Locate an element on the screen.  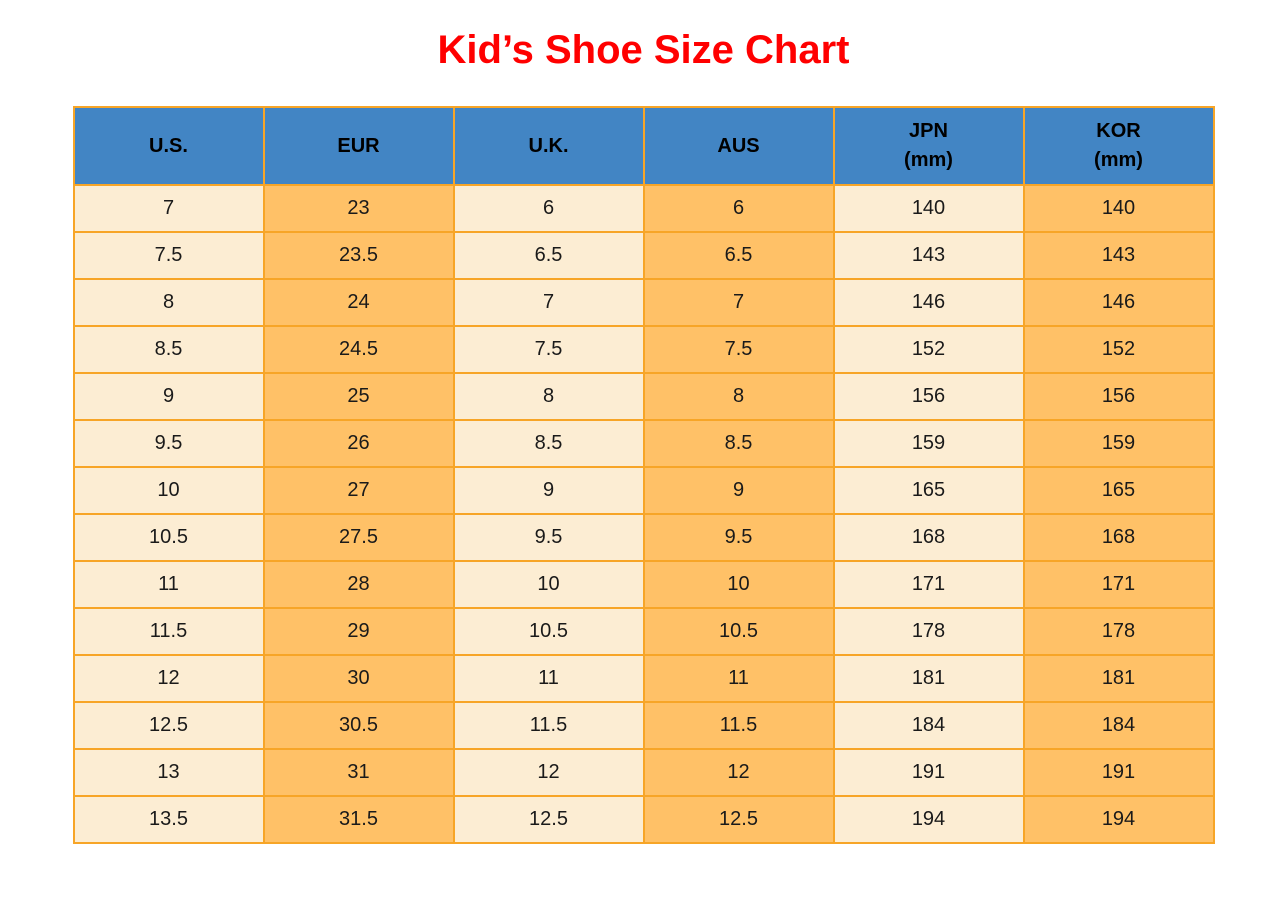
column-header-us: U.S. is located at coordinates (168, 146).